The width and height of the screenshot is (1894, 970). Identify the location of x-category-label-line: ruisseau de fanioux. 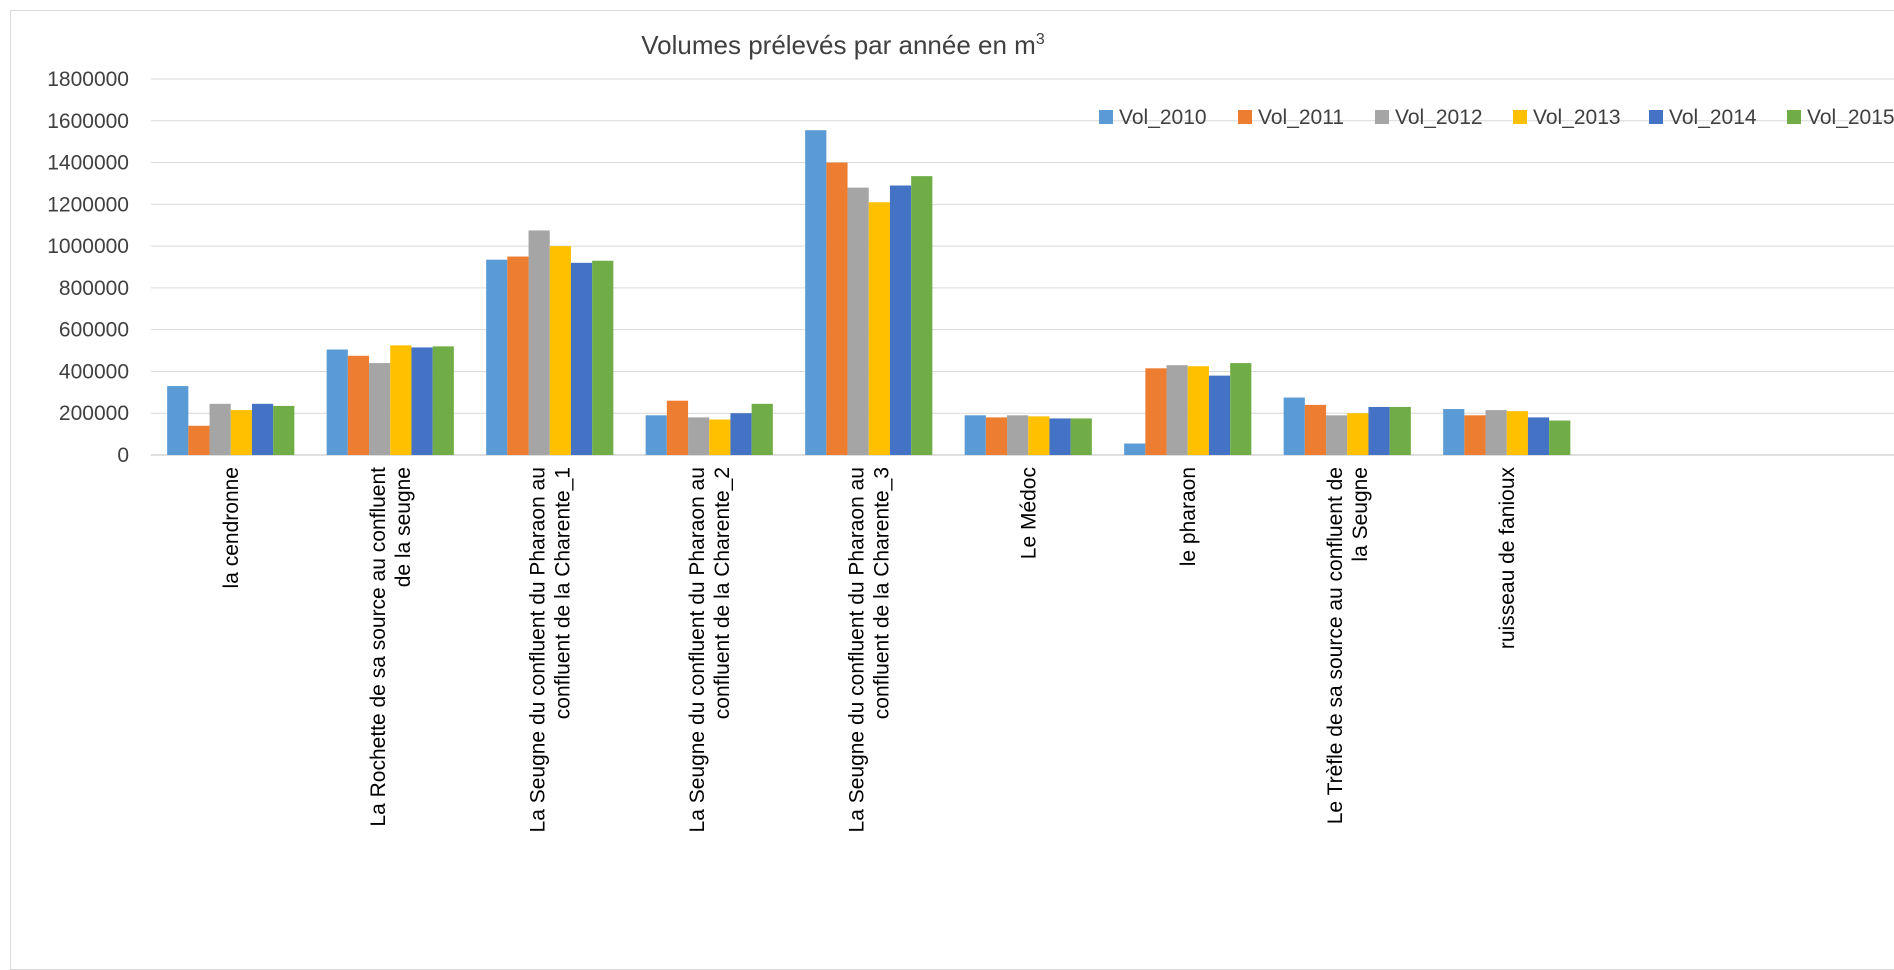
(1507, 558).